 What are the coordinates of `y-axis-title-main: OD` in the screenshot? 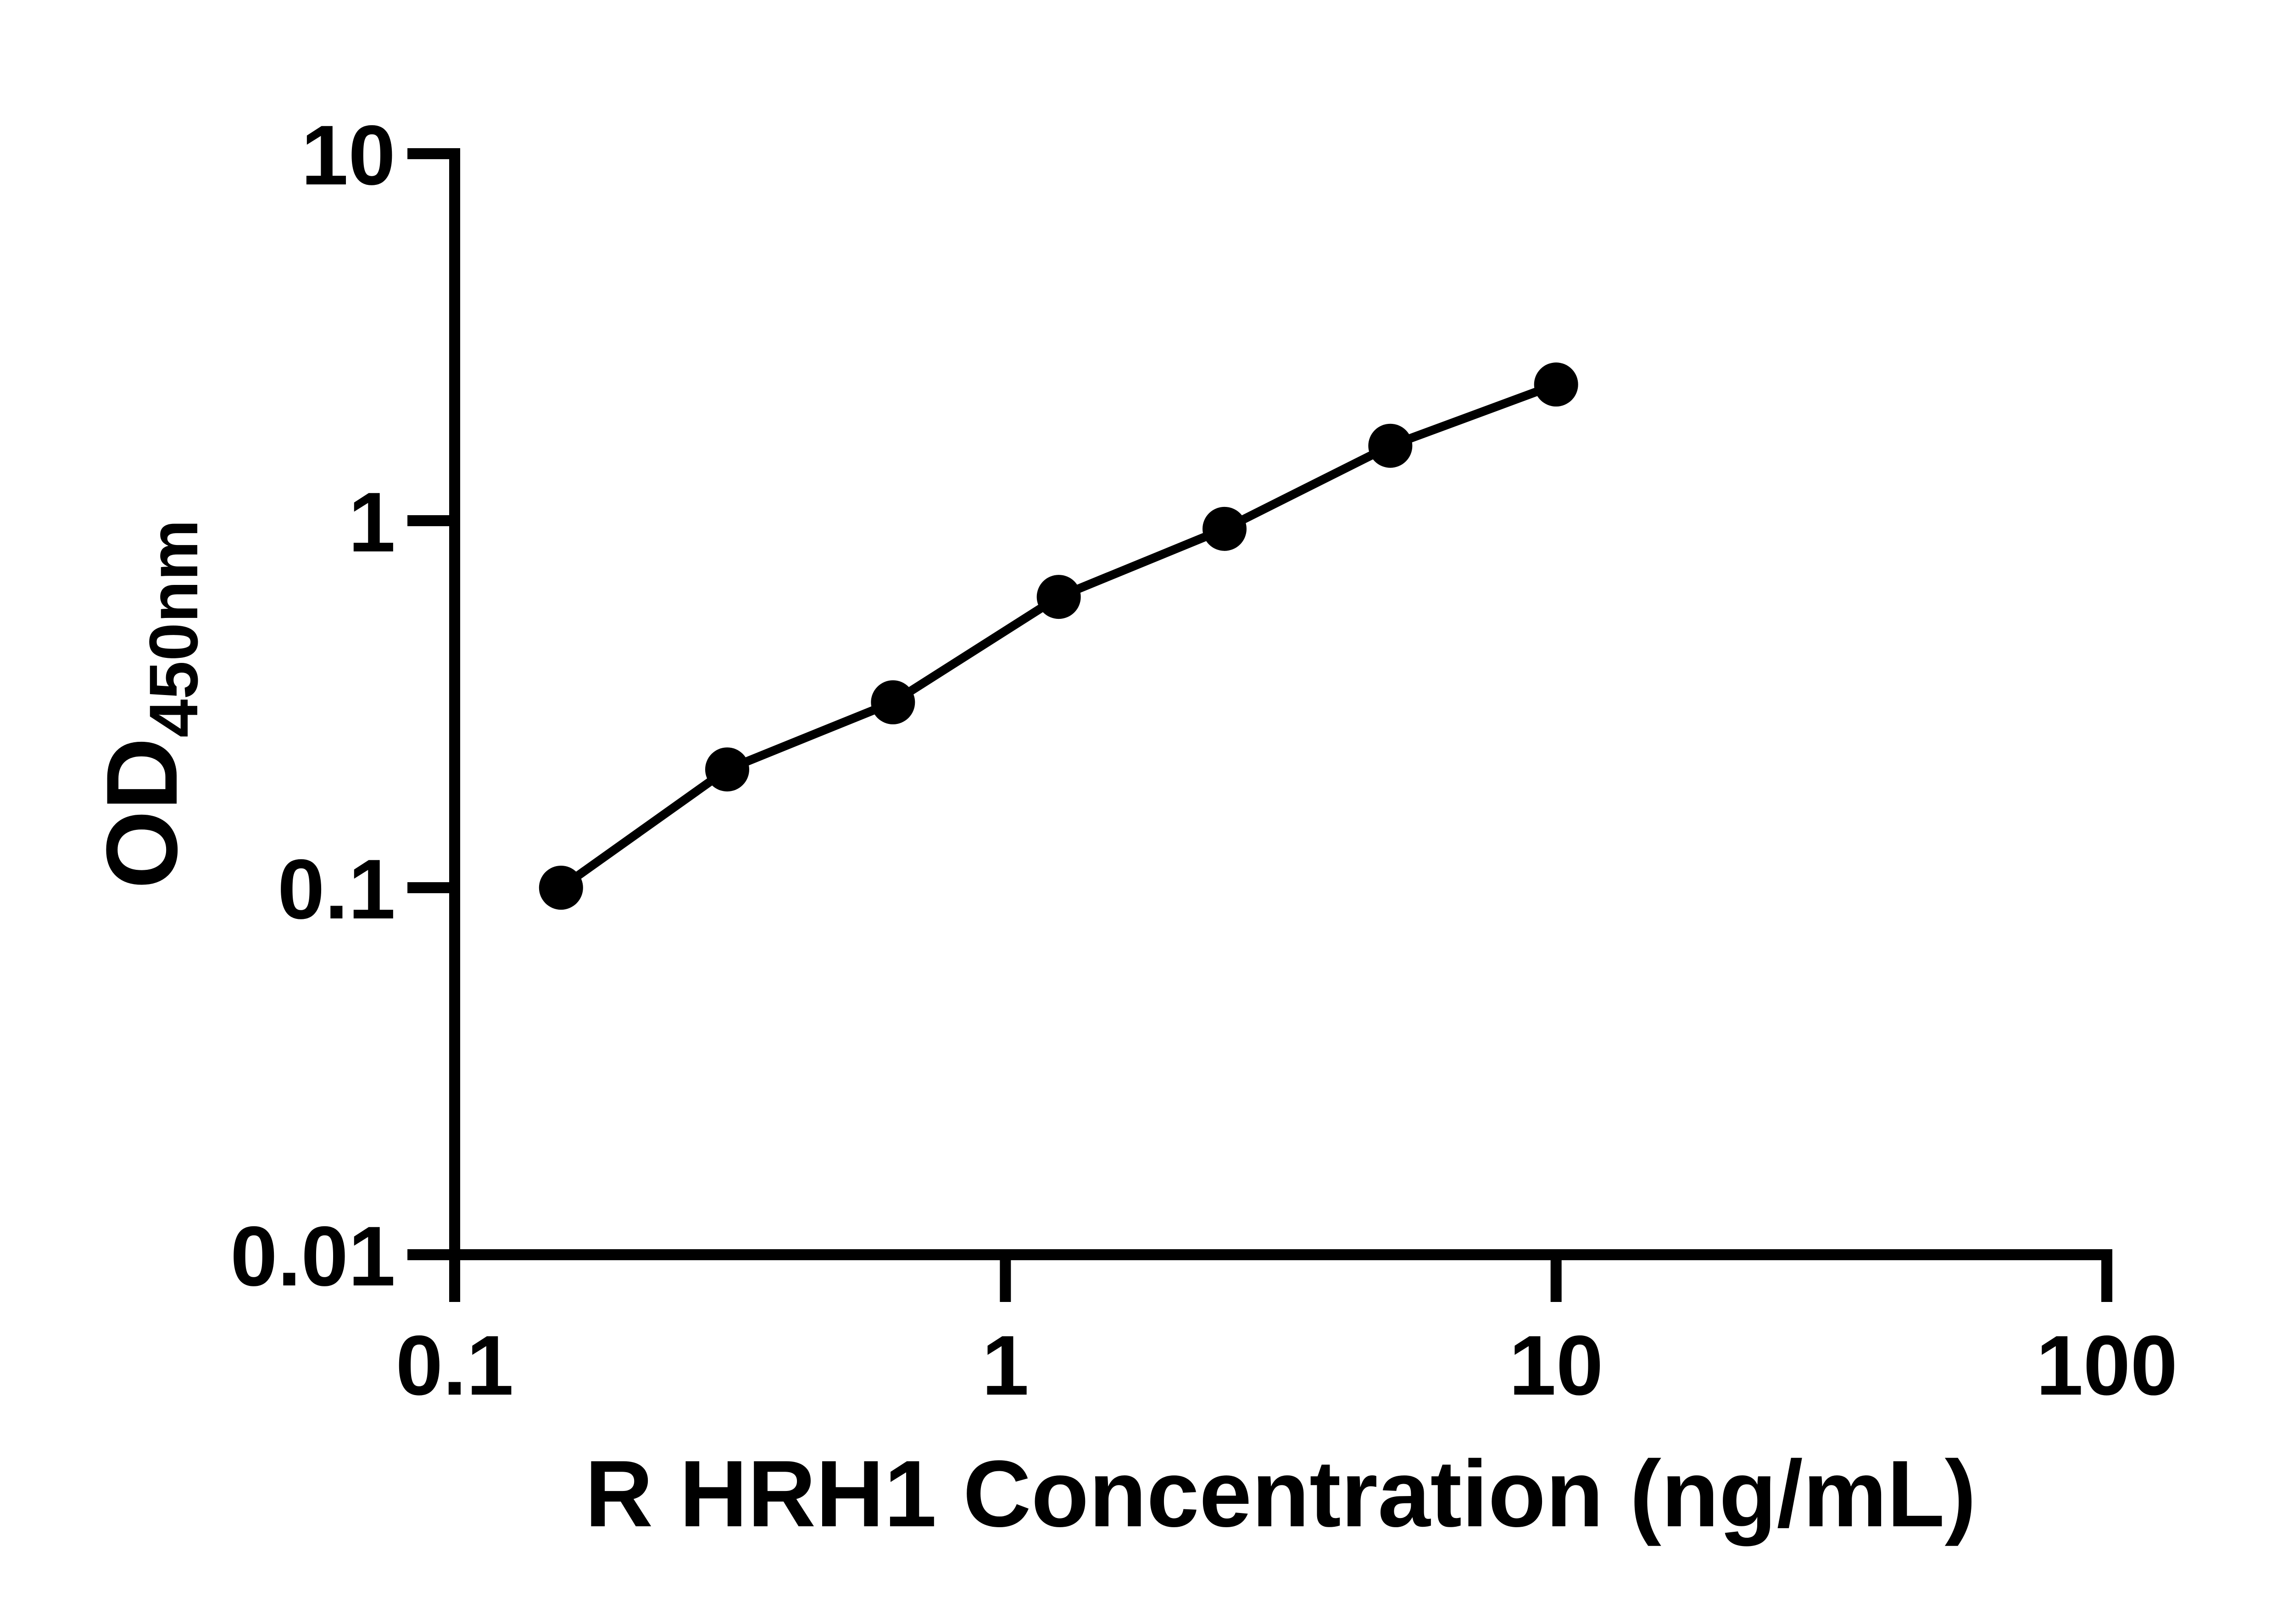 It's located at (141, 813).